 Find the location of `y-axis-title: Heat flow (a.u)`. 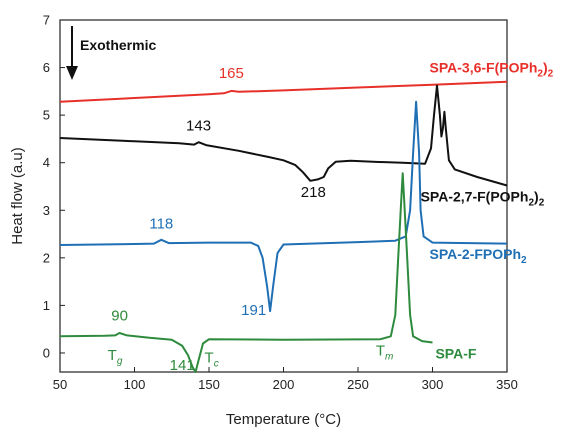

y-axis-title: Heat flow (a.u) is located at coordinates (17, 196).